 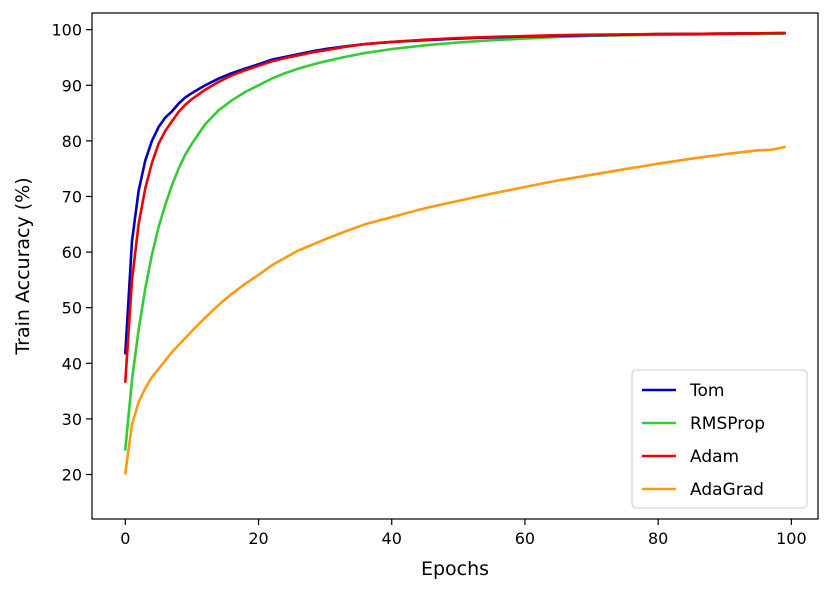 What do you see at coordinates (714, 457) in the screenshot?
I see `legend-label: Adam` at bounding box center [714, 457].